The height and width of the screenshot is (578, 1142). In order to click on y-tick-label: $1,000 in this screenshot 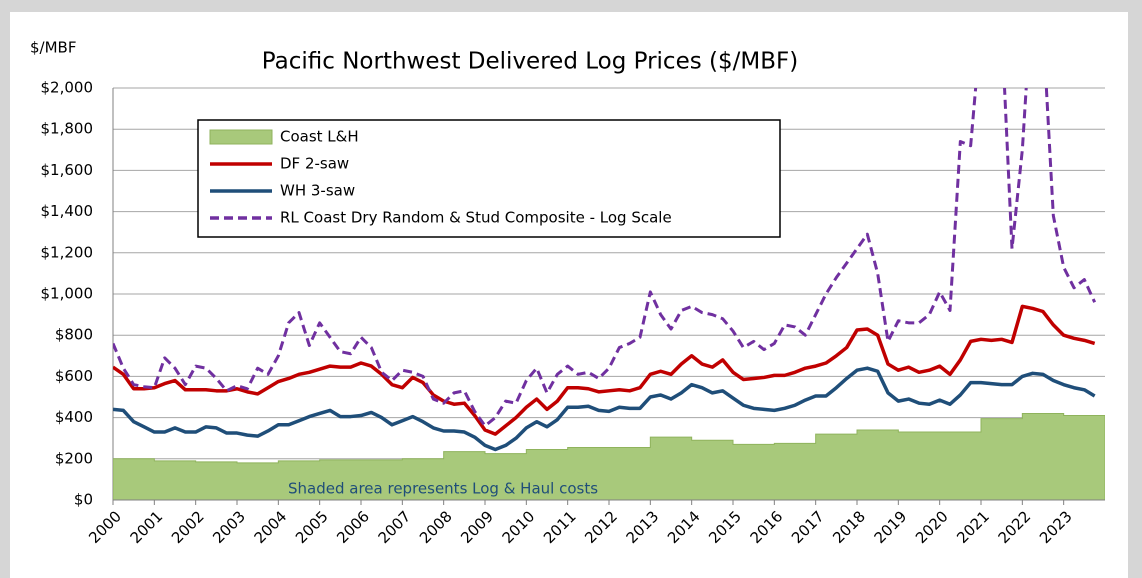, I will do `click(67, 294)`.